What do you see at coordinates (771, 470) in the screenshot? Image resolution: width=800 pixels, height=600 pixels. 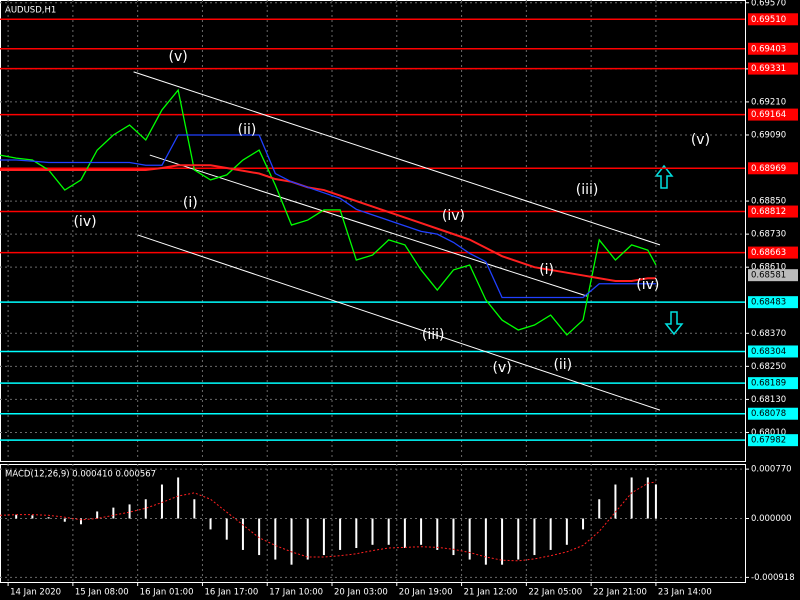 I see `y-tick-label: 0.000770` at bounding box center [771, 470].